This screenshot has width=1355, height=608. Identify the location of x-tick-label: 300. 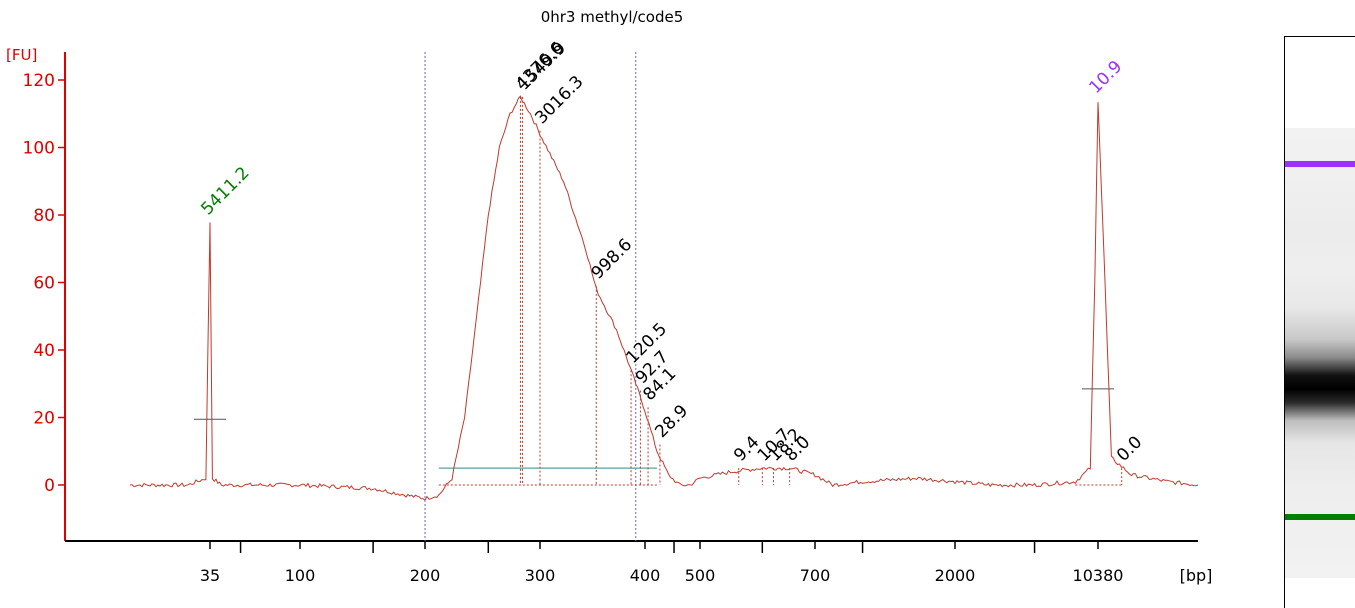
(540, 575).